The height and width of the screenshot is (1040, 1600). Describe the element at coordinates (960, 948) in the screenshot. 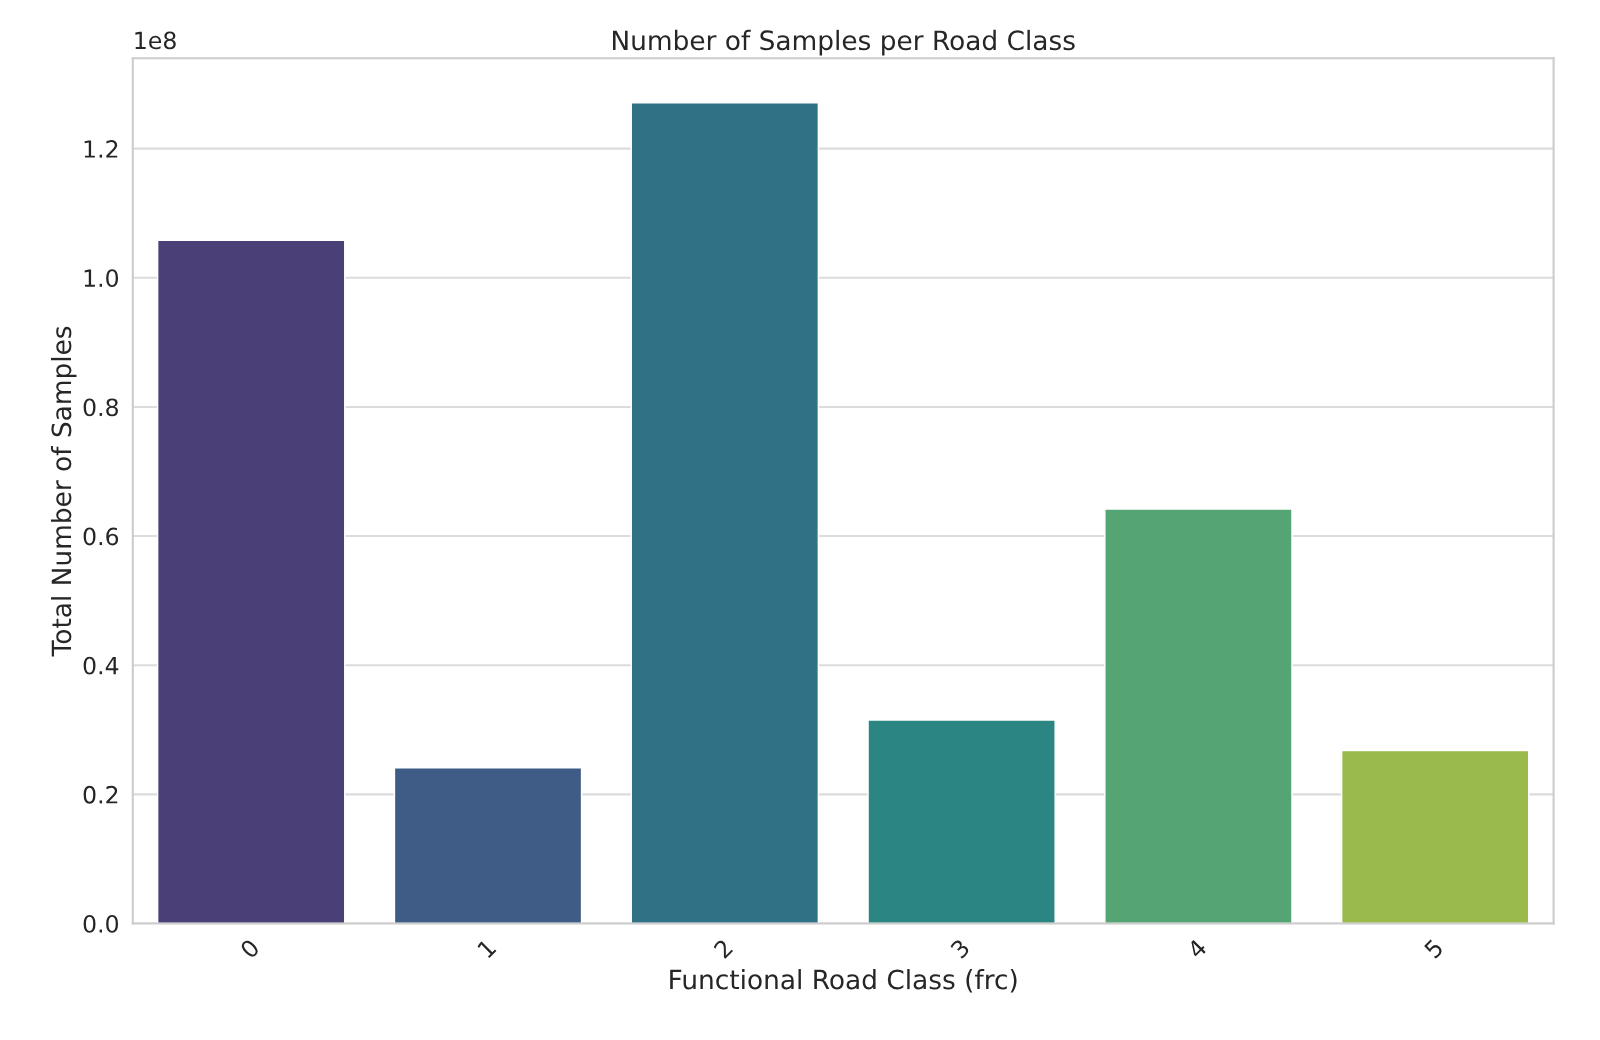

I see `x-tick-label: 3` at that location.